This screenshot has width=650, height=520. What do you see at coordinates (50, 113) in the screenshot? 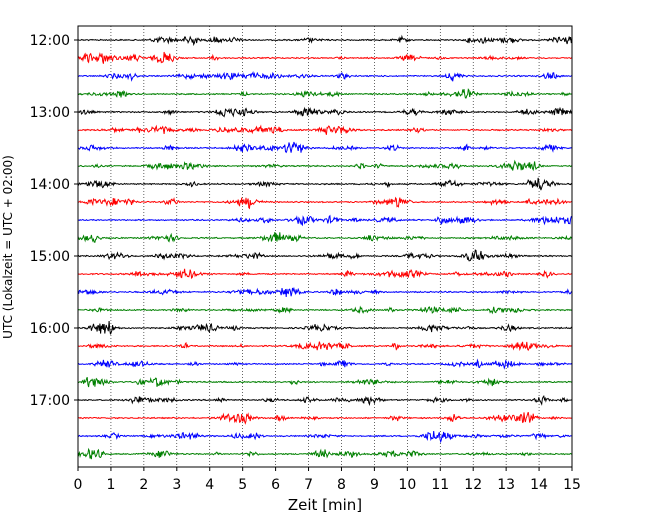
I see `y-tick-label: 13:00` at bounding box center [50, 113].